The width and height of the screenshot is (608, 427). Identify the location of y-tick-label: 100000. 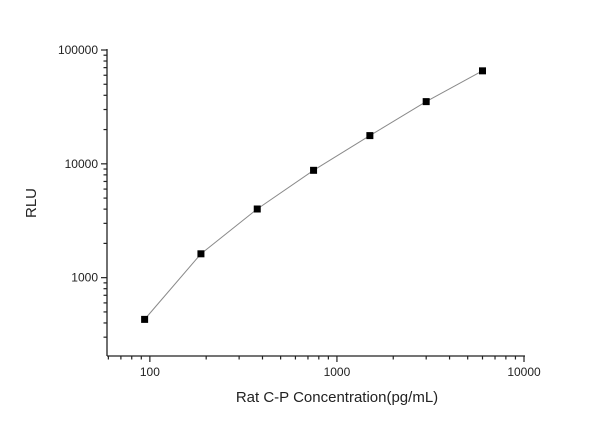
(78, 50).